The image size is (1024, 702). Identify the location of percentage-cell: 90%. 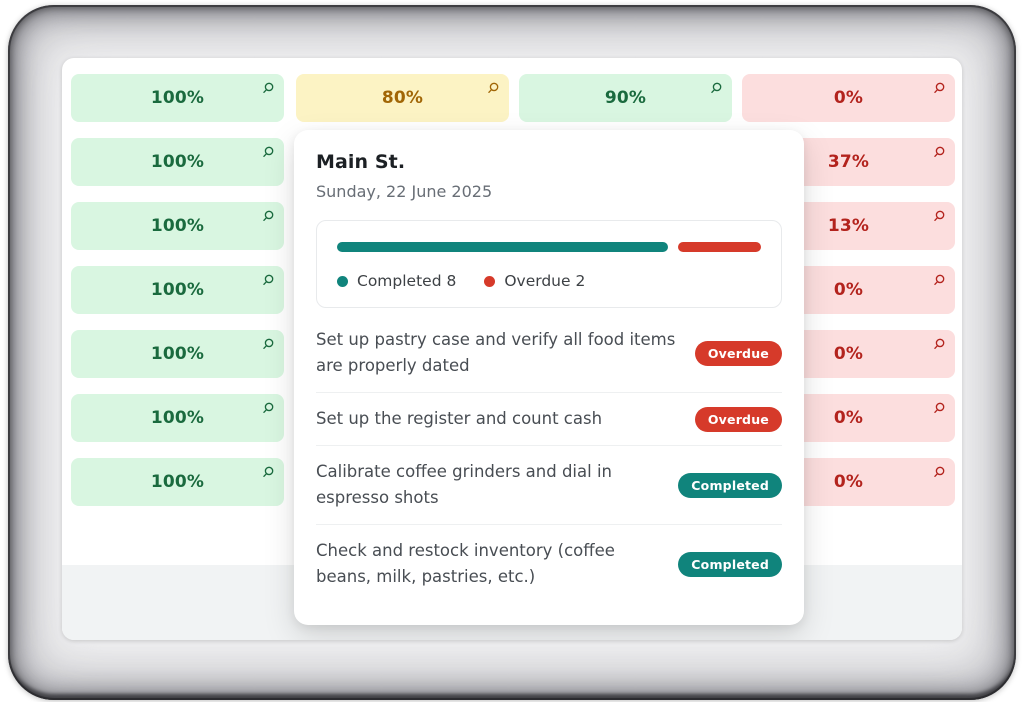
(625, 98).